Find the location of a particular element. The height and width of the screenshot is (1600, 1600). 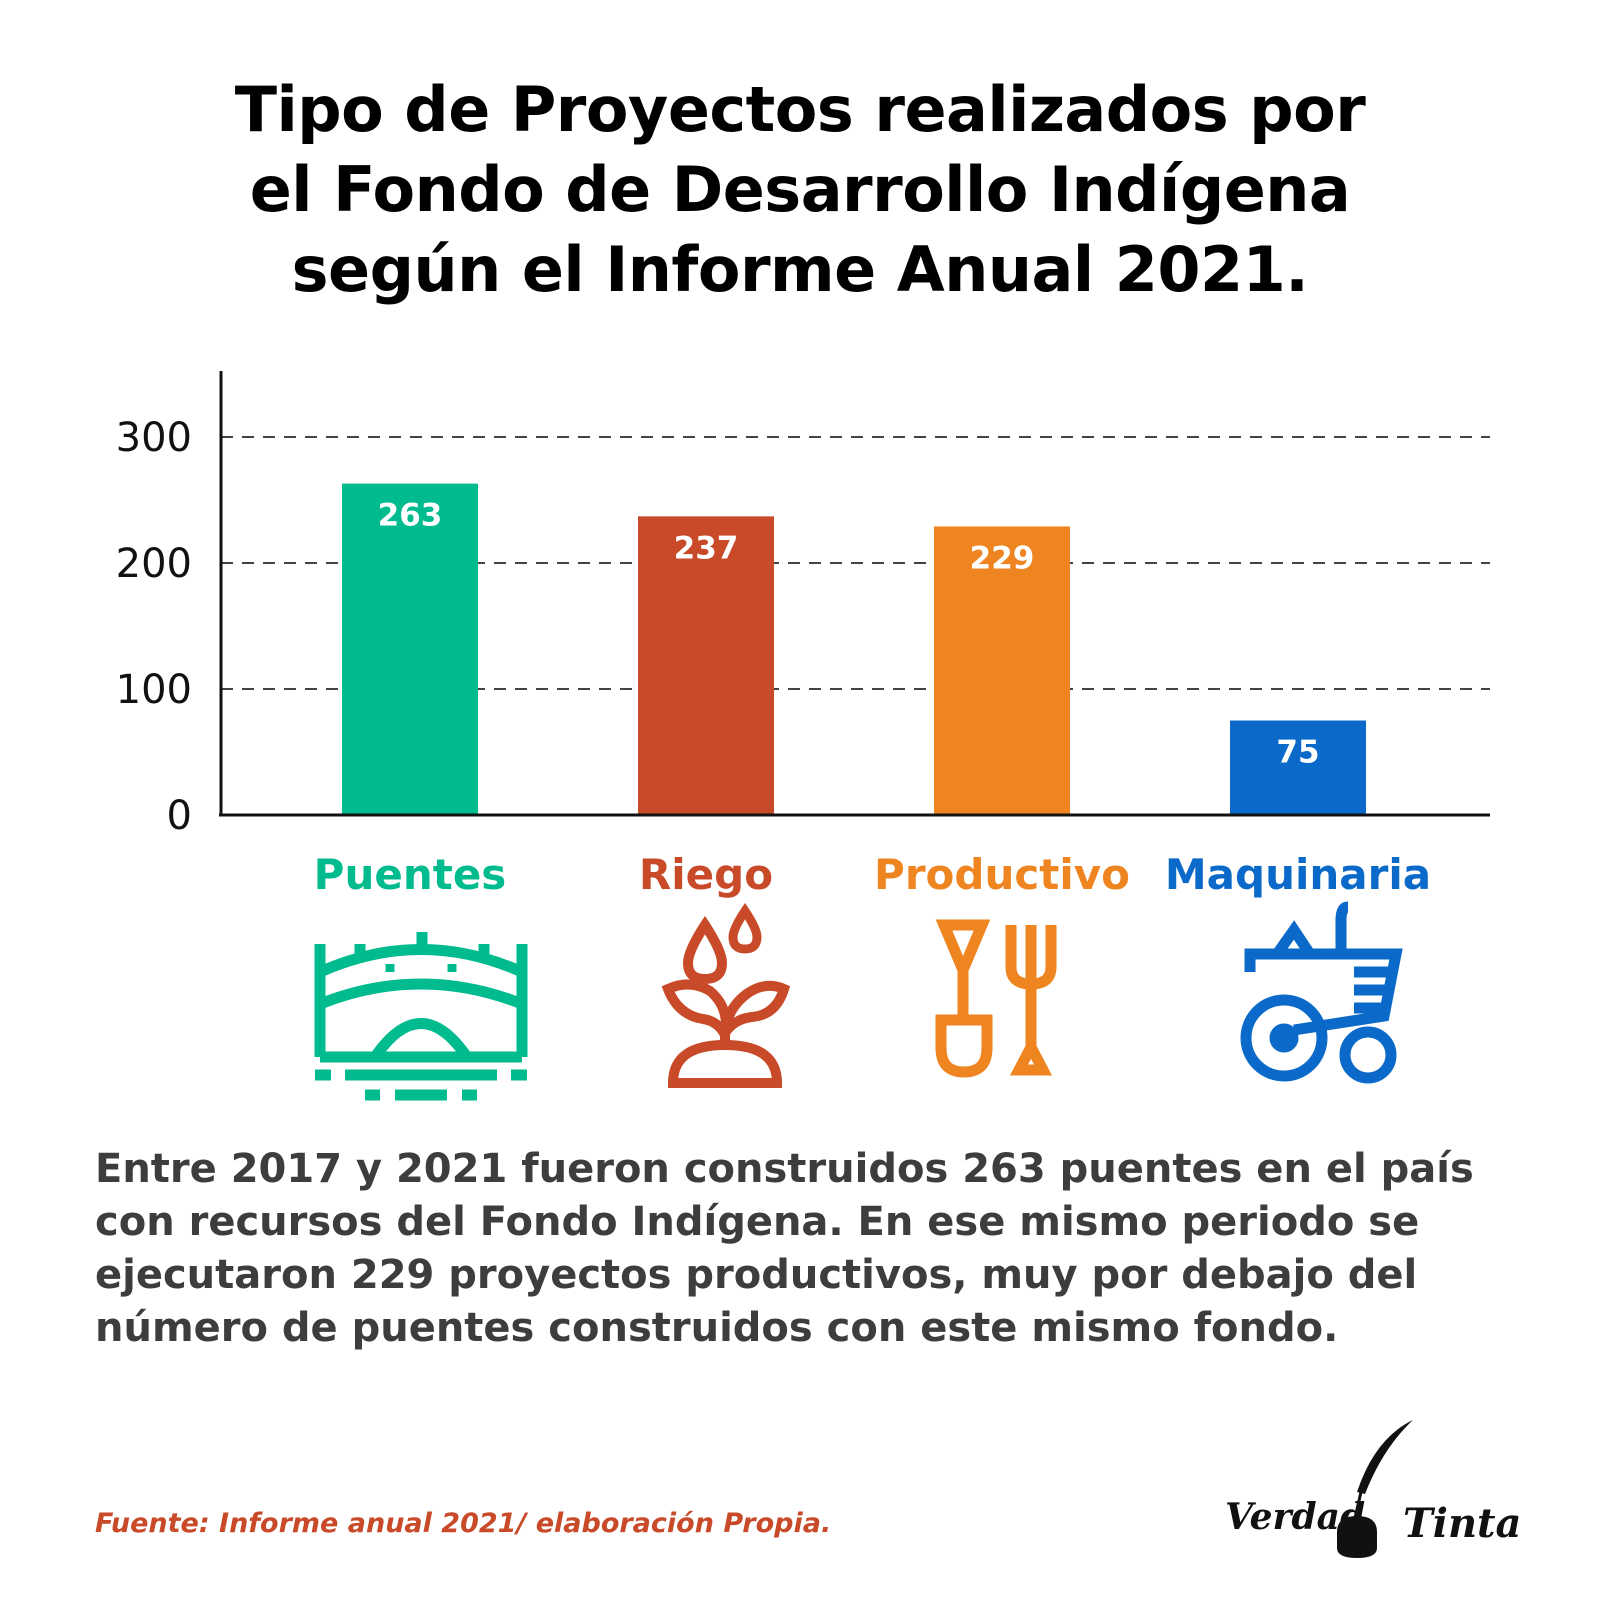

logo-word-tinta: Tinta is located at coordinates (1462, 1523).